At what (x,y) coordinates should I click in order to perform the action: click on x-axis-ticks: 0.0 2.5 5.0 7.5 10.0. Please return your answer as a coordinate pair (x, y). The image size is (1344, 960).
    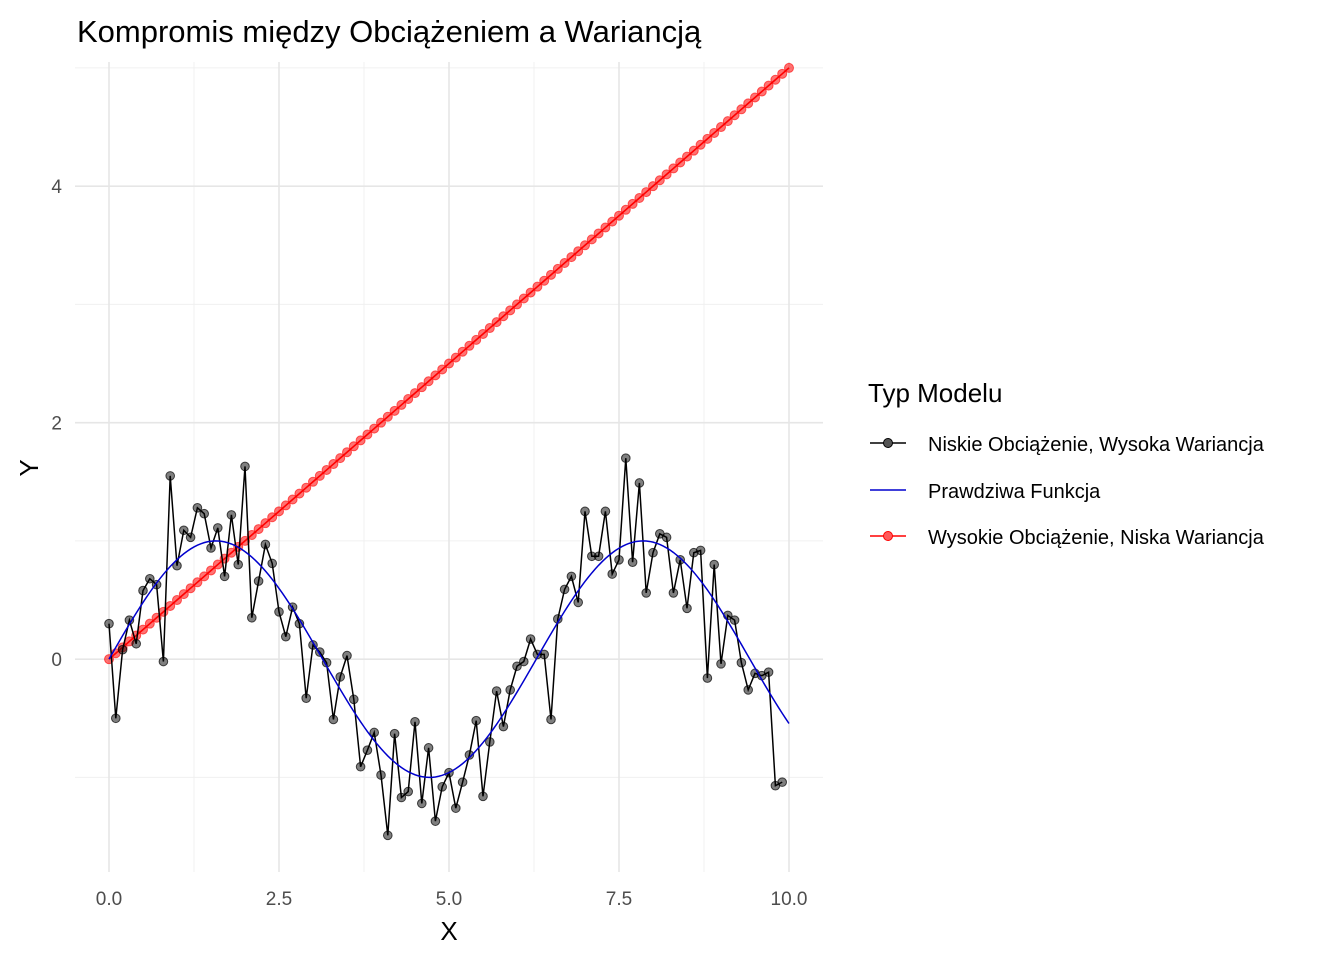
    Looking at the image, I should click on (452, 899).